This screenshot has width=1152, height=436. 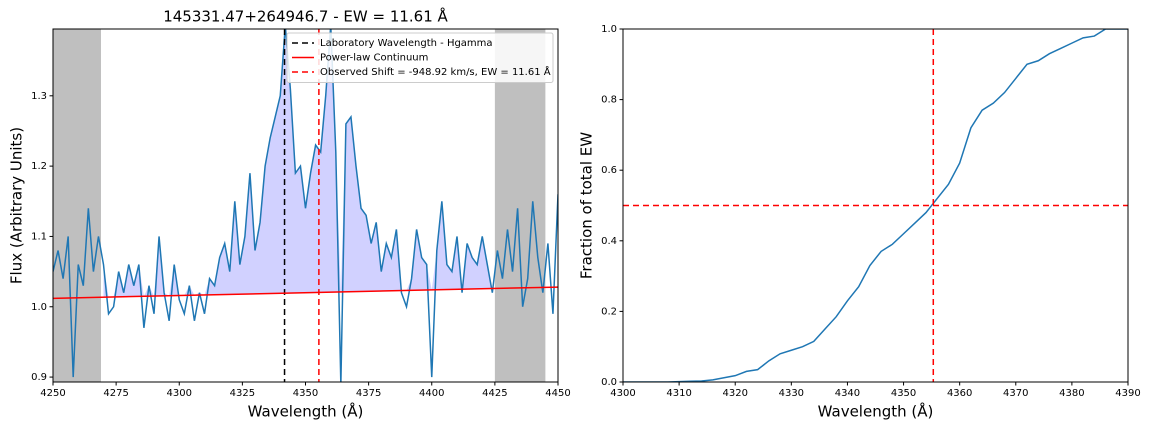 I want to click on x-tick-label: 4360, so click(x=959, y=393).